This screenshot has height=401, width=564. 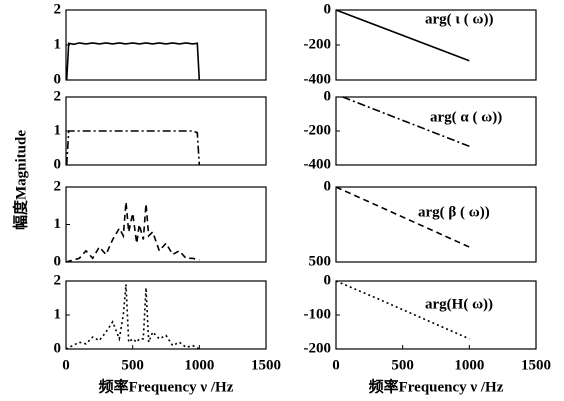 I want to click on y-axis-label: 幅度Magnitude, so click(x=20, y=180).